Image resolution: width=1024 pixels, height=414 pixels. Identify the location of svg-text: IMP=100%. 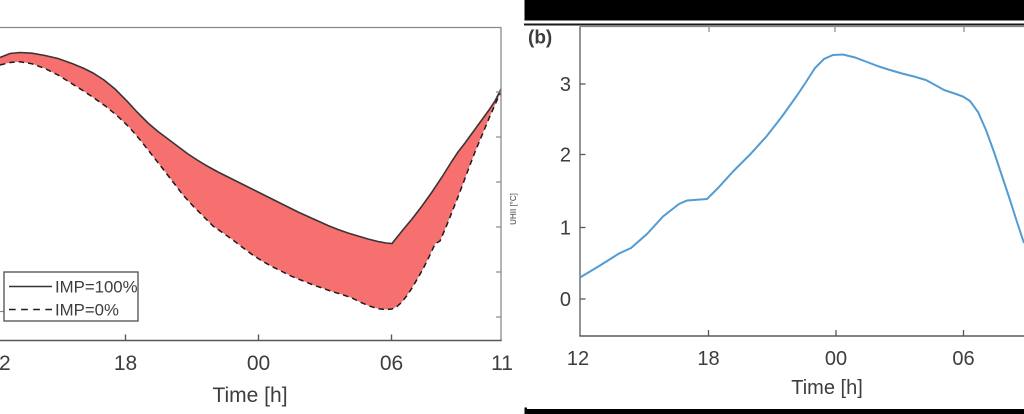
(96, 287).